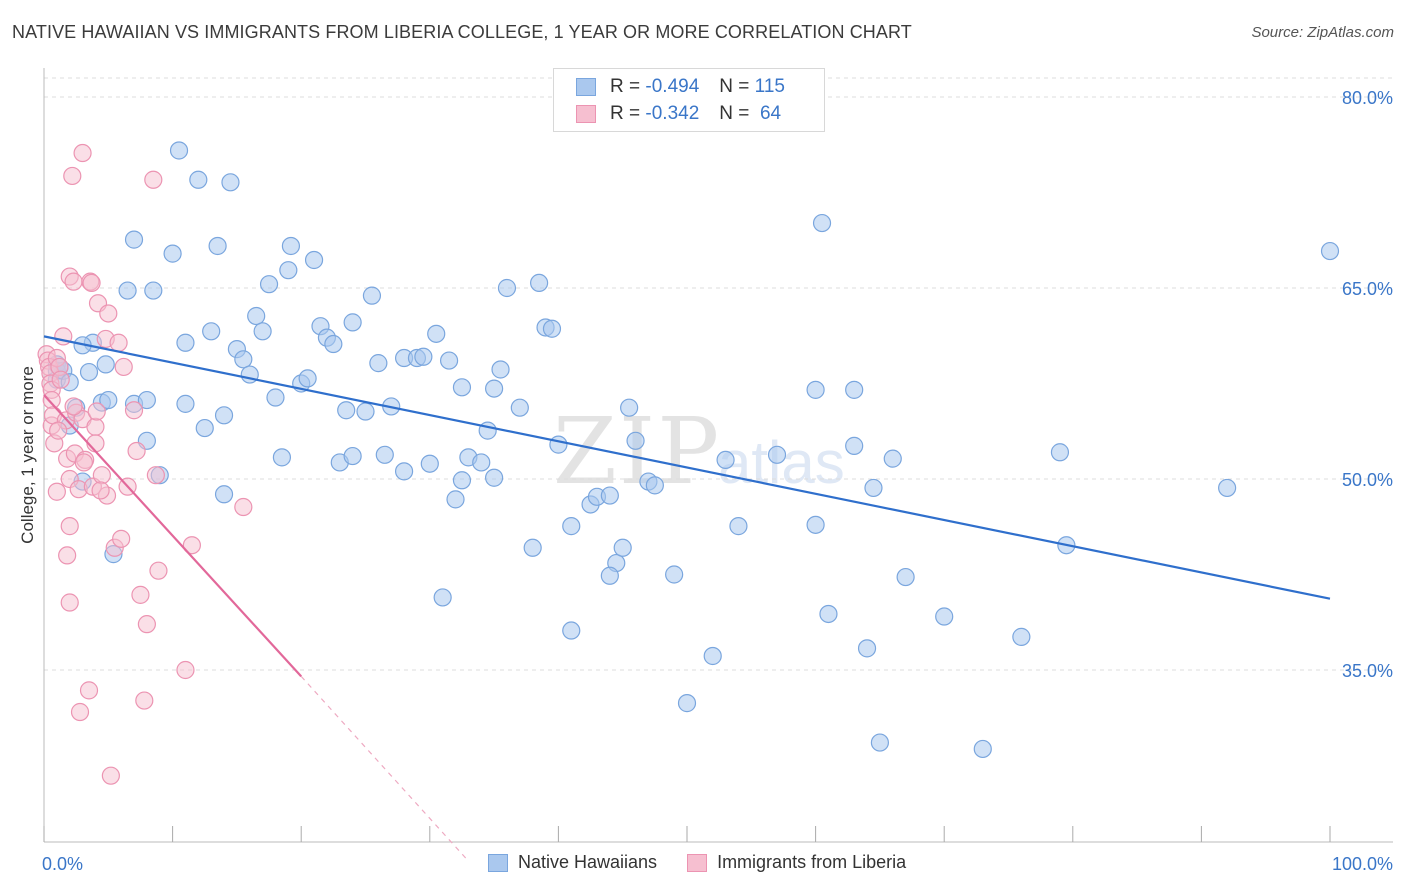  I want to click on n-value: 115, so click(769, 86).